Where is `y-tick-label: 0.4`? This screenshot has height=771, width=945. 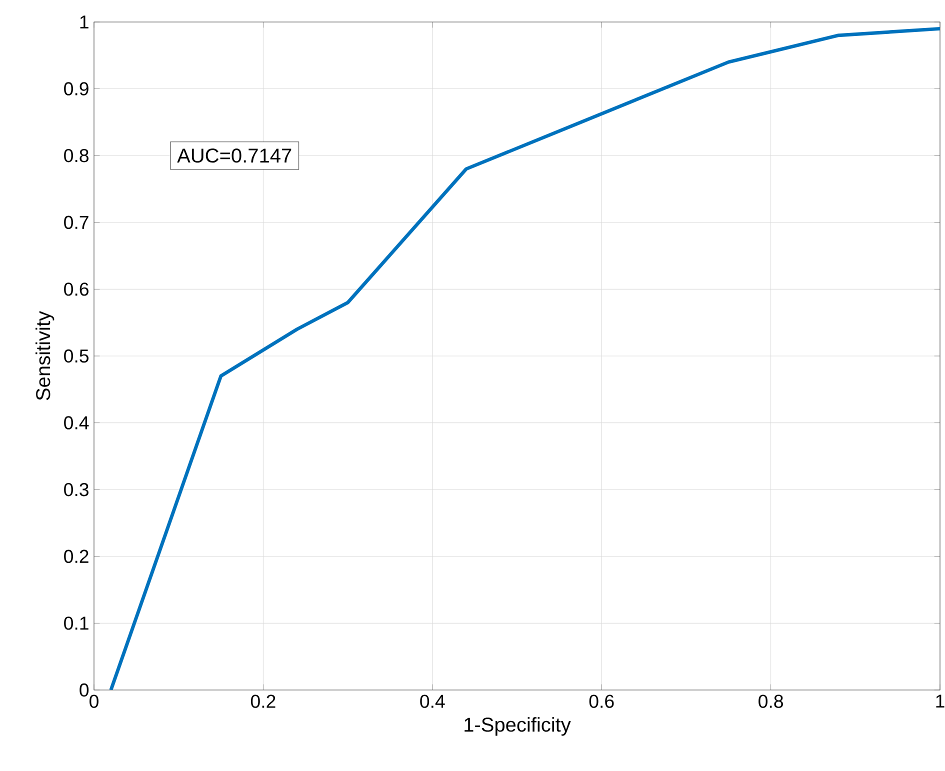
y-tick-label: 0.4 is located at coordinates (76, 423).